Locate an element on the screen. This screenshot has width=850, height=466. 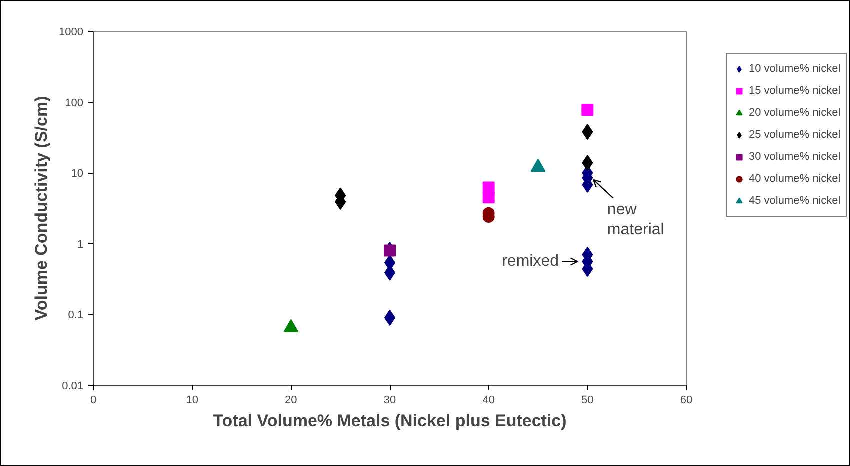
x-tick-label: 50 is located at coordinates (588, 400).